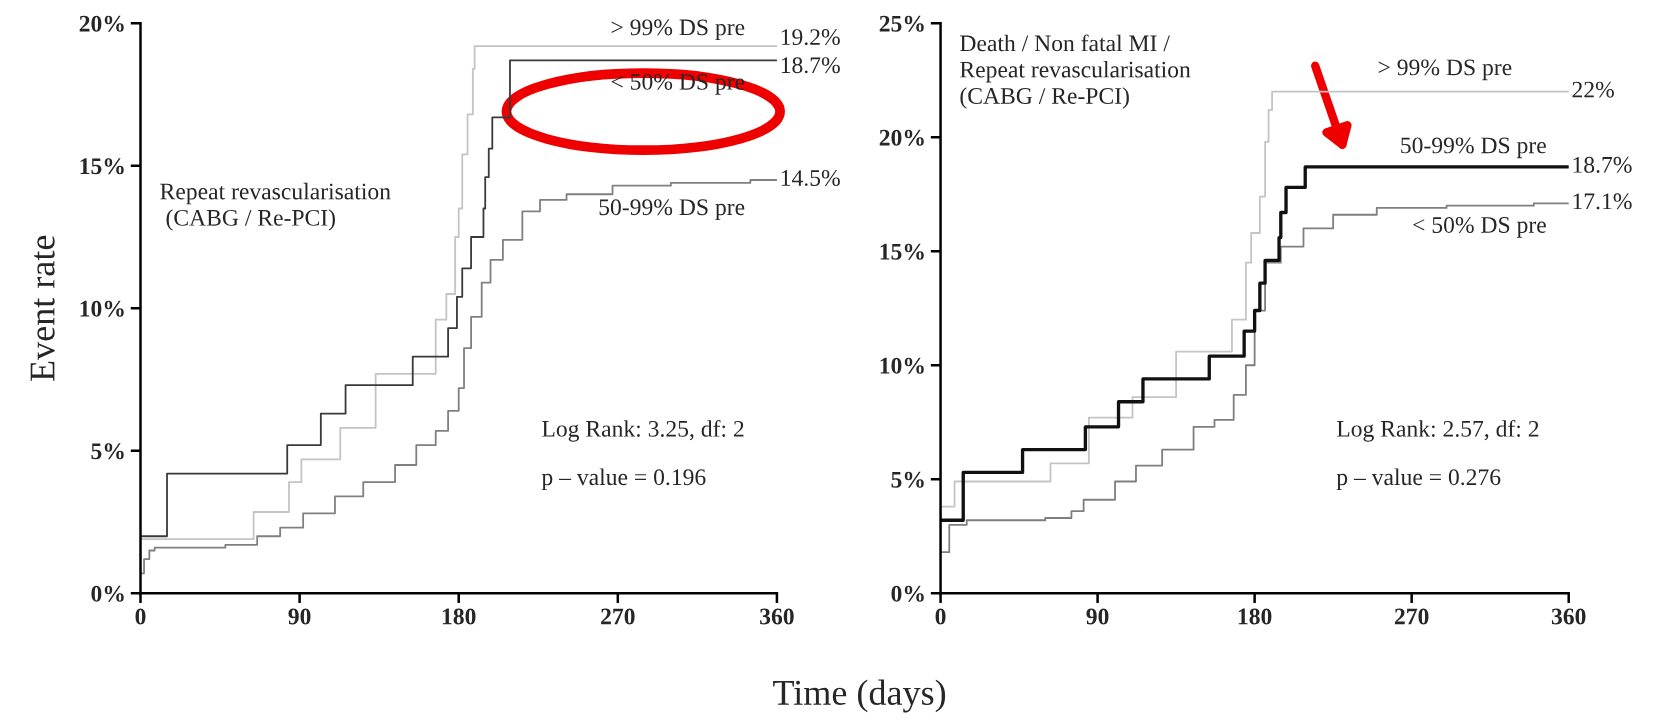 Image resolution: width=1653 pixels, height=727 pixels. What do you see at coordinates (1602, 201) in the screenshot?
I see `data-label: 17.1%` at bounding box center [1602, 201].